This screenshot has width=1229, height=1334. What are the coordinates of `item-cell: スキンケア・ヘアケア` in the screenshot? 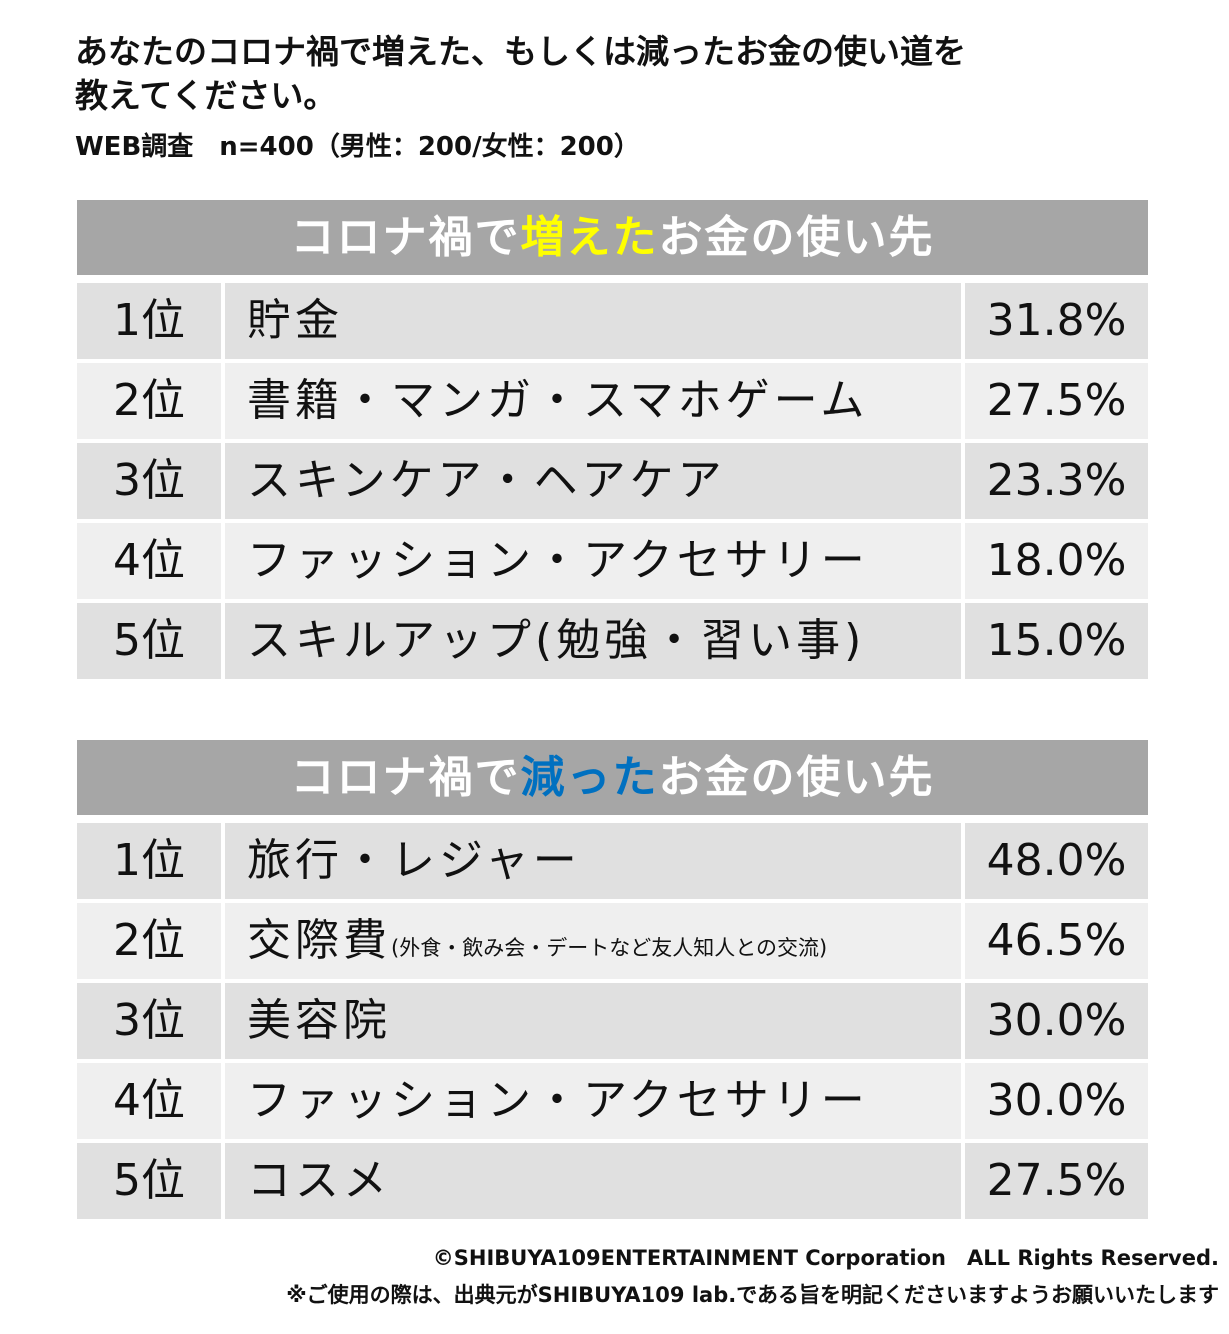 It's located at (593, 481).